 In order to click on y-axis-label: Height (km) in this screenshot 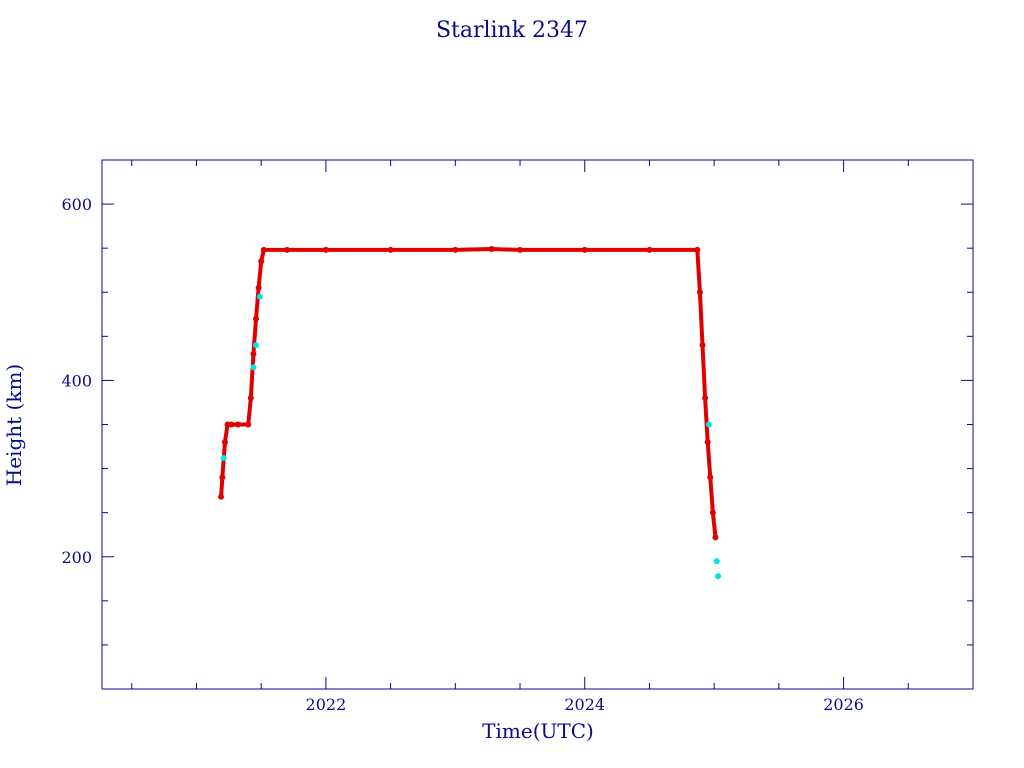, I will do `click(14, 425)`.